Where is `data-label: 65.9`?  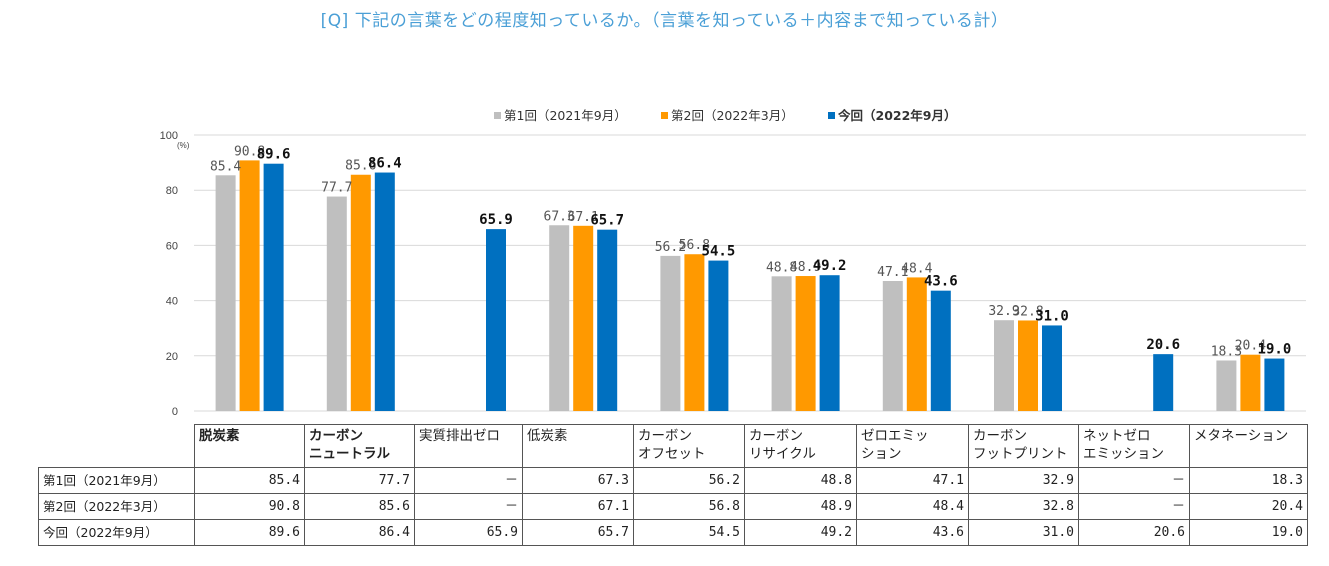
data-label: 65.9 is located at coordinates (496, 220).